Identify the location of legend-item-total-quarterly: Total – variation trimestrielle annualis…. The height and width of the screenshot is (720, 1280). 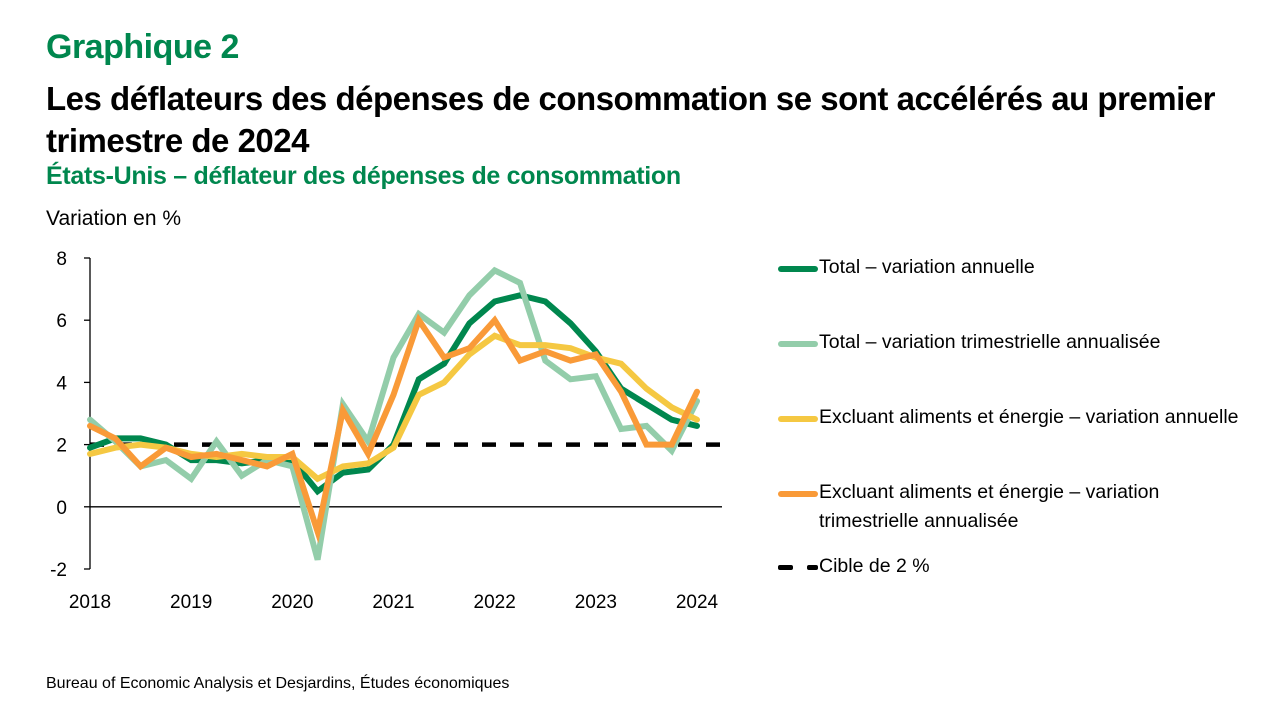
(1008, 342).